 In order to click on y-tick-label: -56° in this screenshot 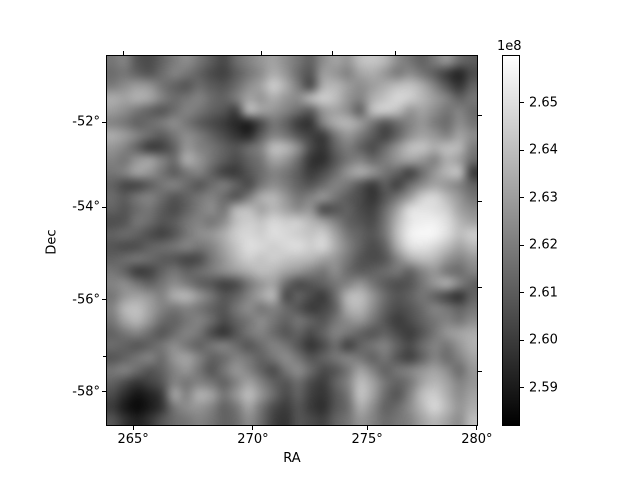, I will do `click(86, 300)`.